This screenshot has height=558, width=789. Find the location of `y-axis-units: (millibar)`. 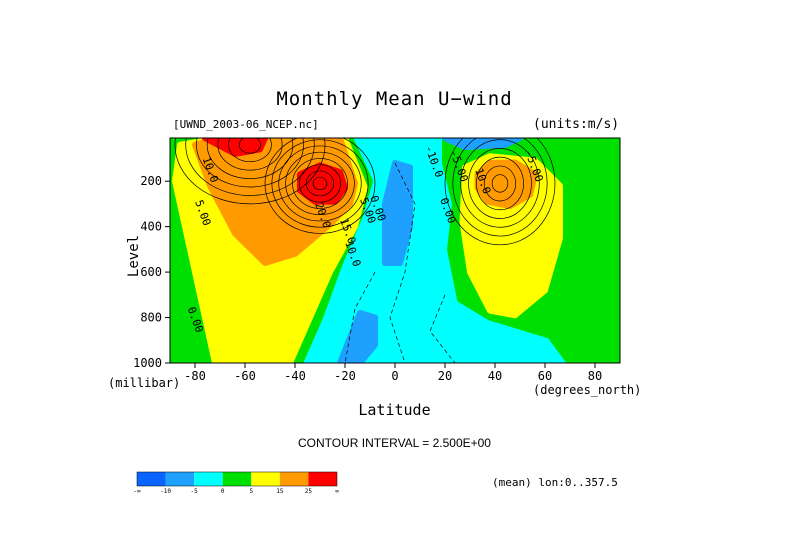

y-axis-units: (millibar) is located at coordinates (144, 383).